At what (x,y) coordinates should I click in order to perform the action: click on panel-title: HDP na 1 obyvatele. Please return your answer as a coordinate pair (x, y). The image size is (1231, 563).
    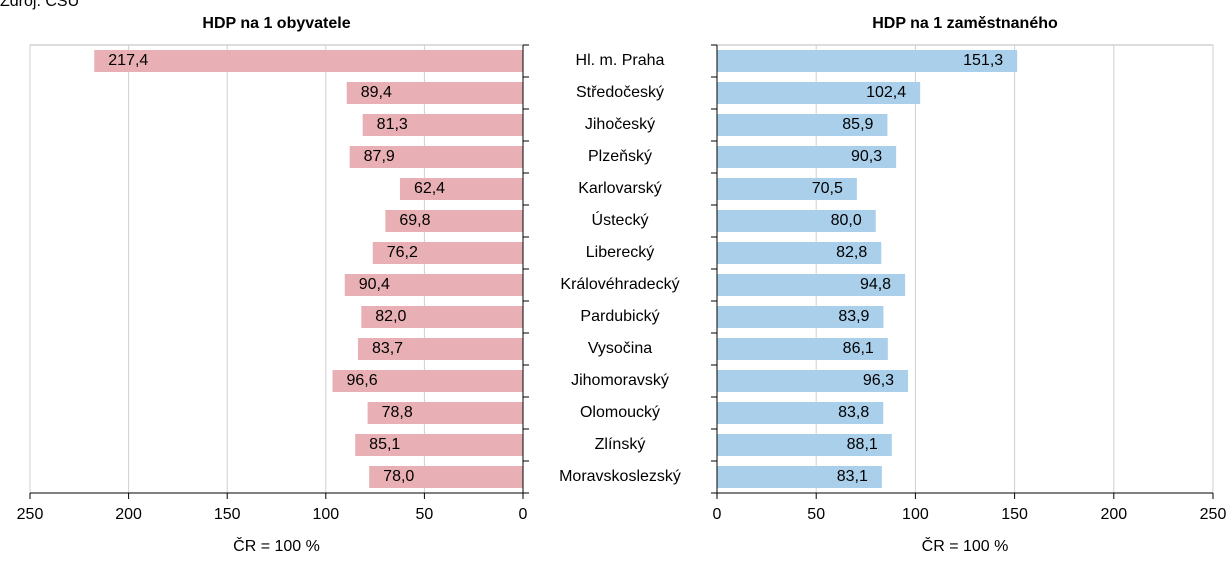
    Looking at the image, I should click on (276, 23).